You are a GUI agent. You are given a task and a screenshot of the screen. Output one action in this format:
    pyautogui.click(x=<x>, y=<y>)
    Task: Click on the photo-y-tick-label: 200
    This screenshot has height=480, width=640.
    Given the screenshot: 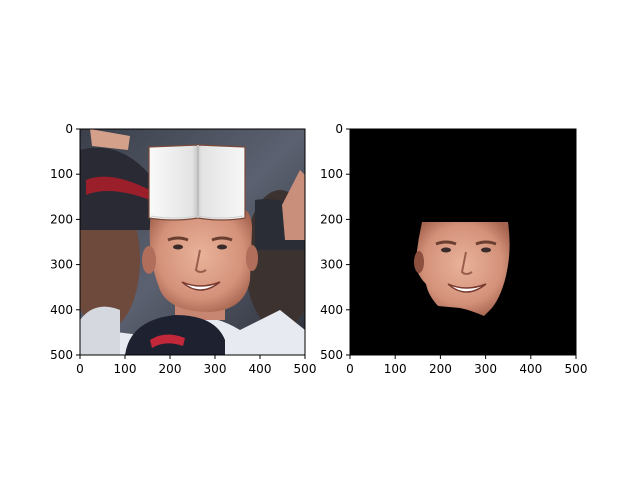 What is the action you would take?
    pyautogui.click(x=61, y=219)
    